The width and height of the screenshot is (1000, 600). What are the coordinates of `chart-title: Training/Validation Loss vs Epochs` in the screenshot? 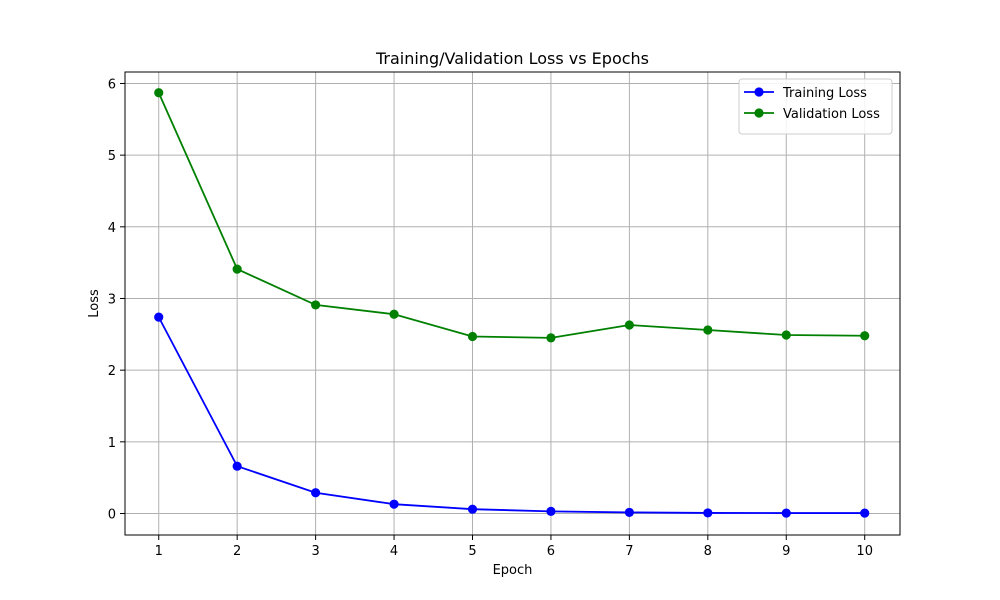 It's located at (512, 58).